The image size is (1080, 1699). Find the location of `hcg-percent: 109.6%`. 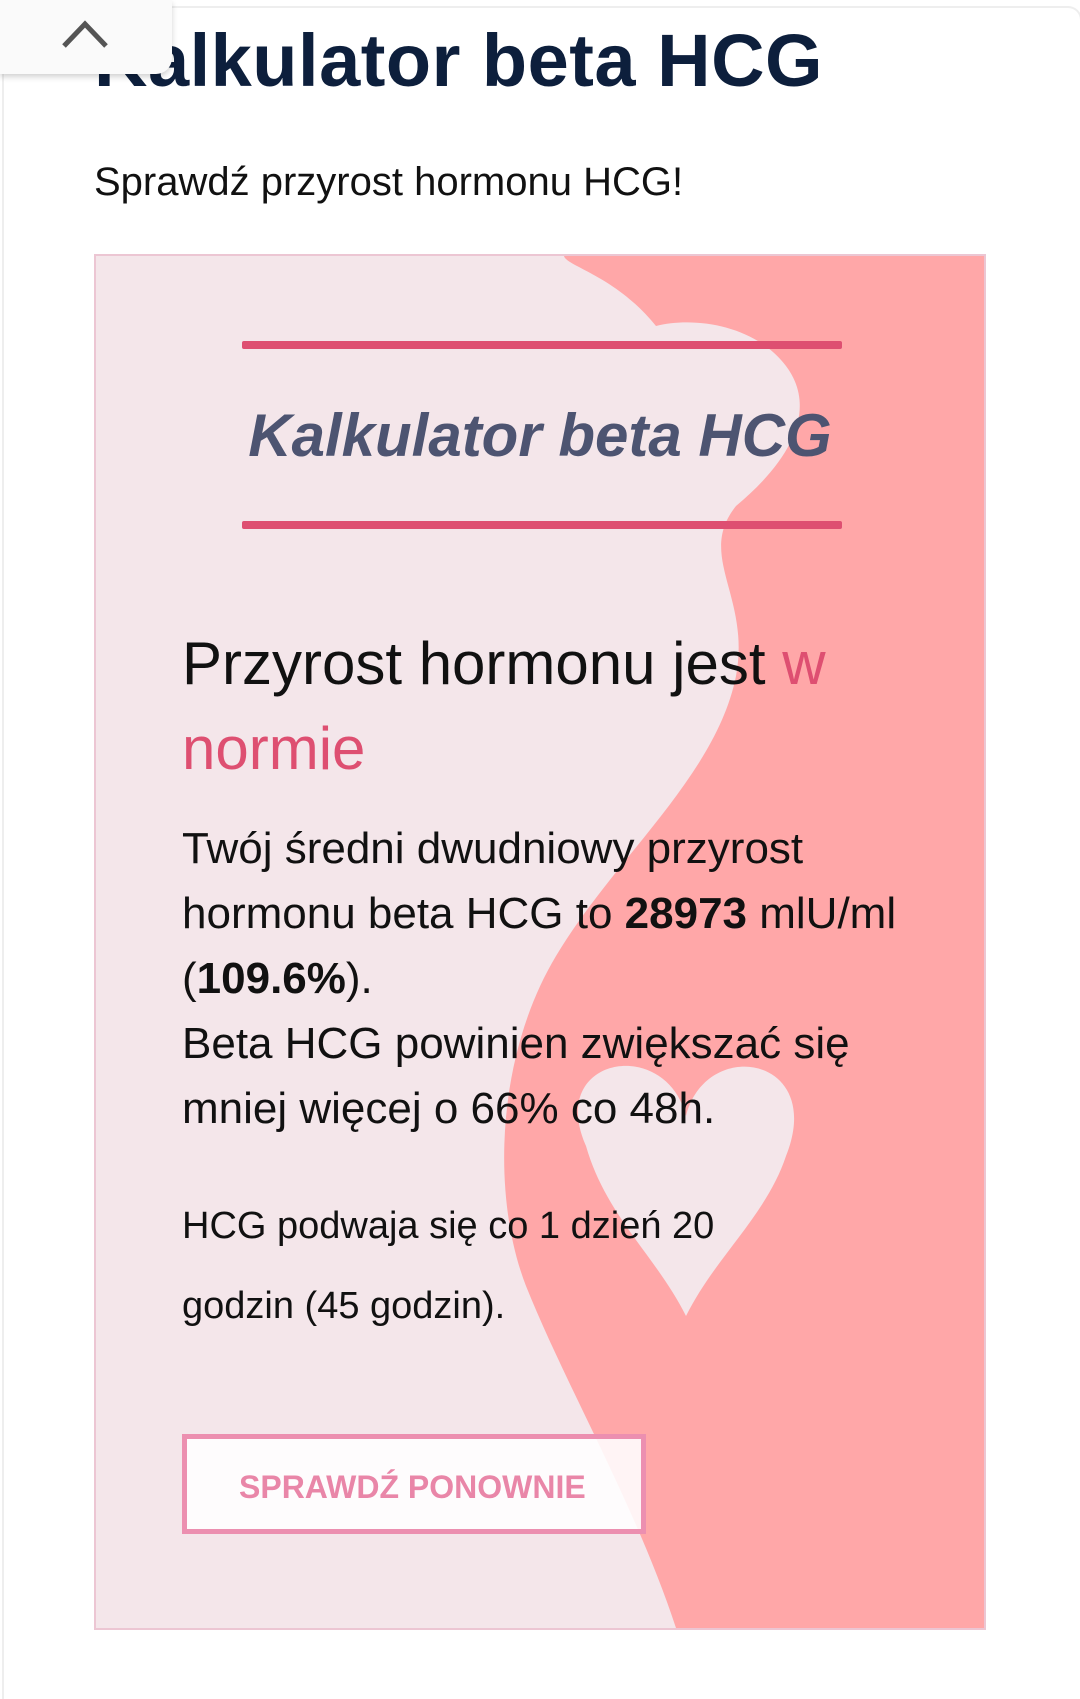

hcg-percent: 109.6% is located at coordinates (271, 978).